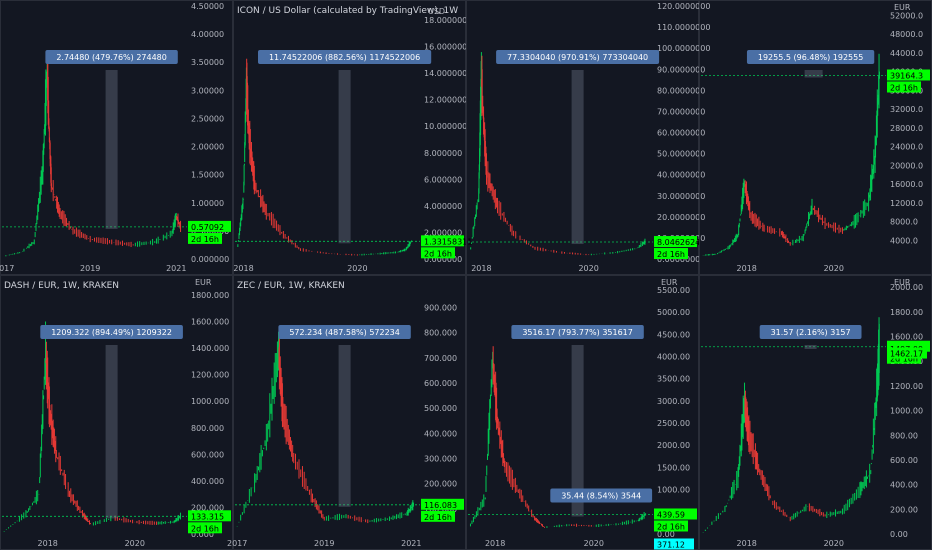  Describe the element at coordinates (681, 133) in the screenshot. I see `y-tick-label: 60.0000000` at that location.